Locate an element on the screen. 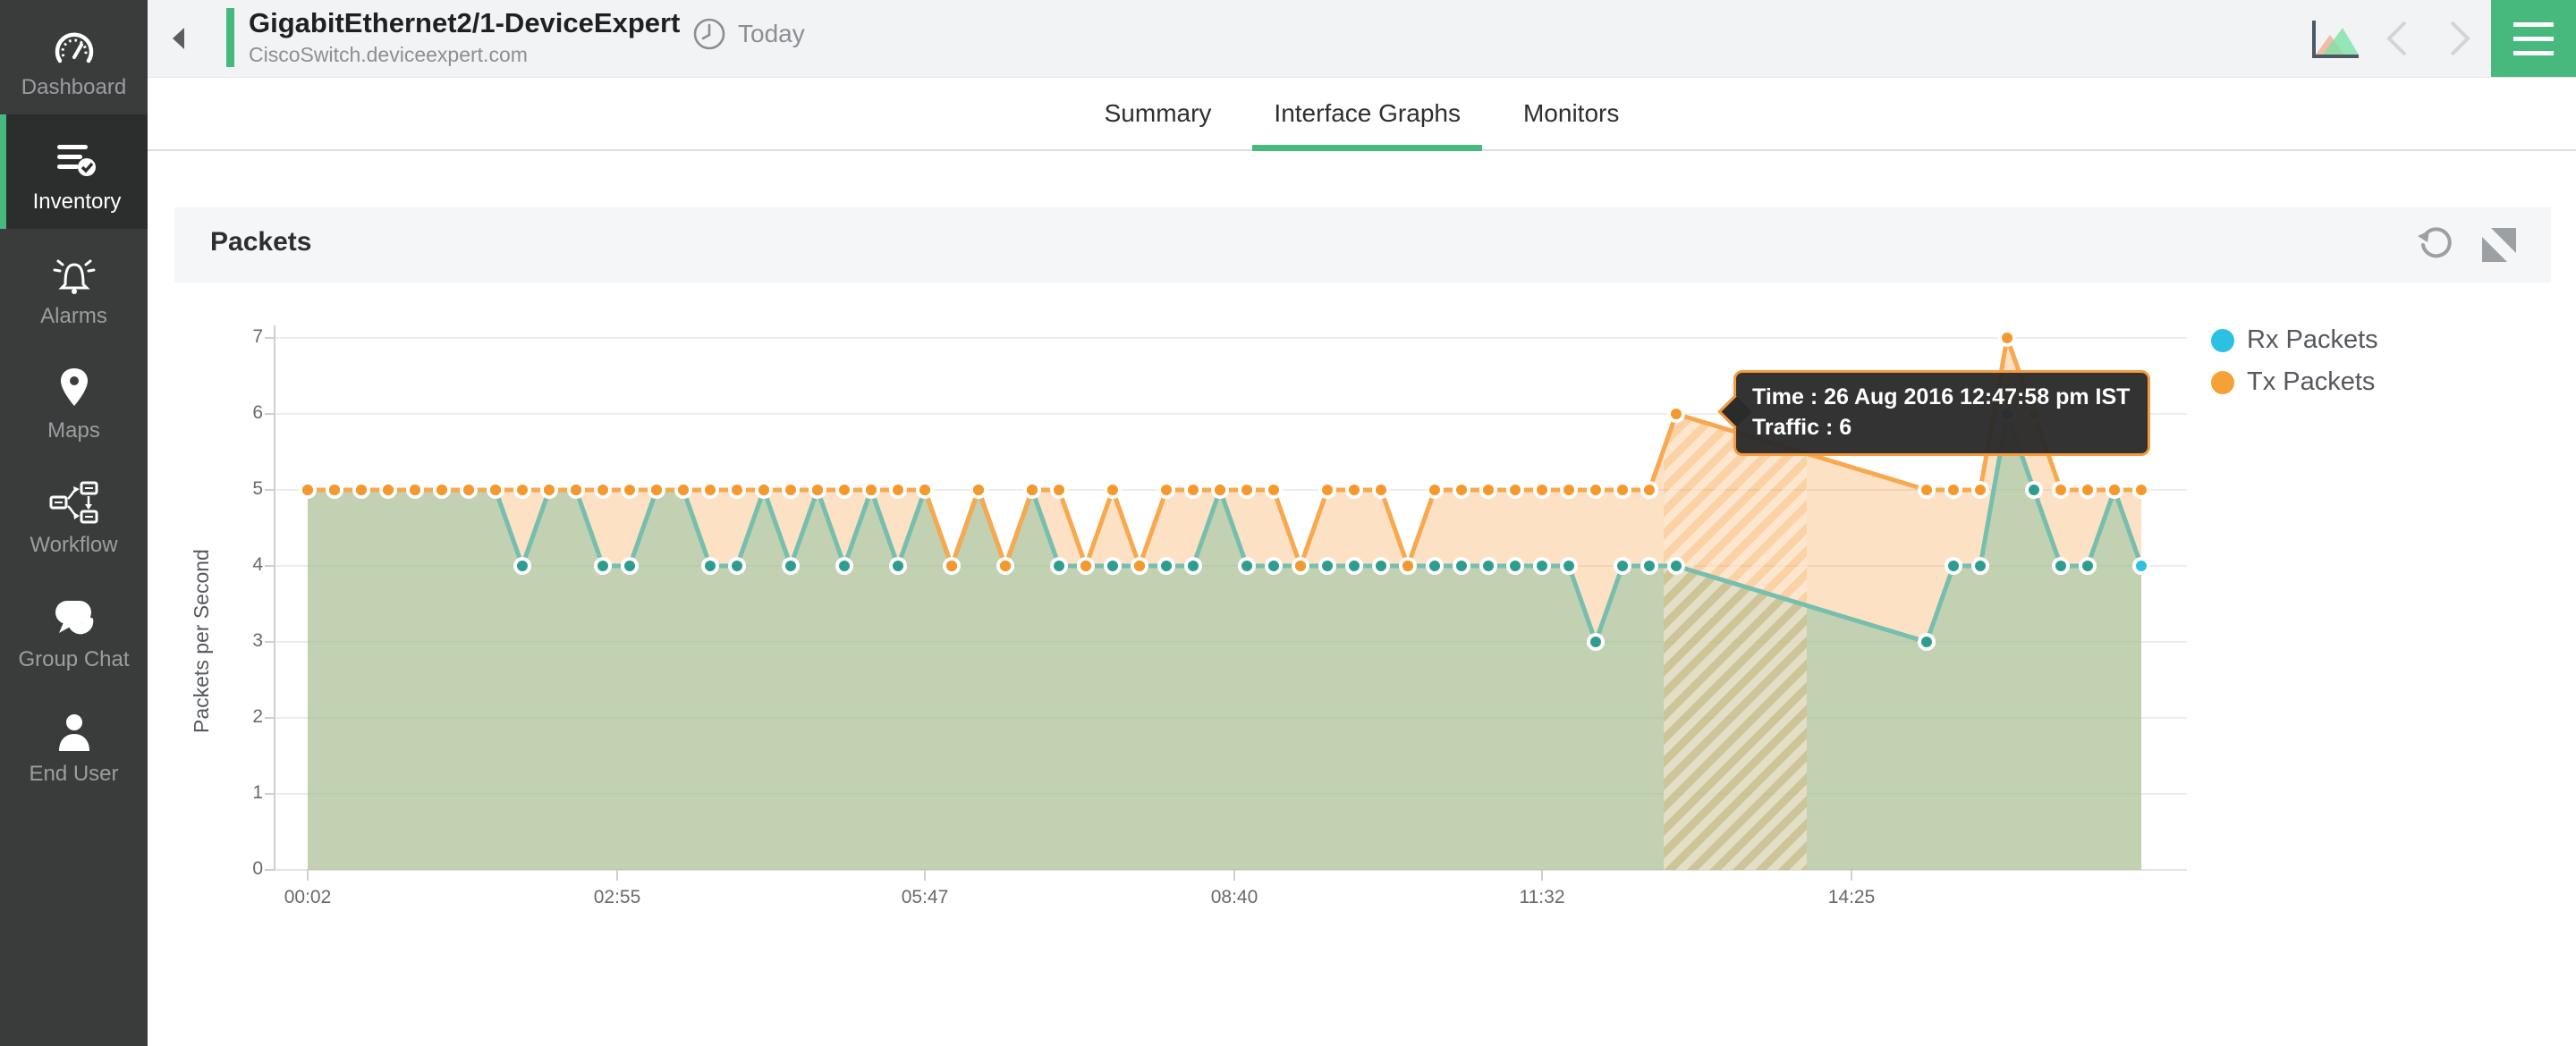  sidebar-item-inventory: Inventory is located at coordinates (74, 171).